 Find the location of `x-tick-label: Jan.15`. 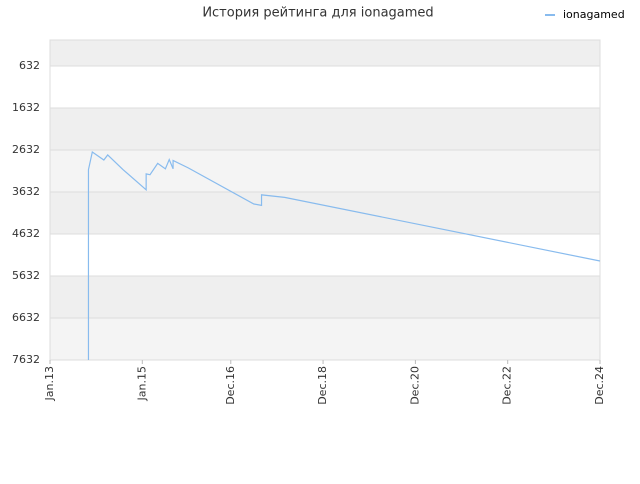

x-tick-label: Jan.15 is located at coordinates (141, 383).